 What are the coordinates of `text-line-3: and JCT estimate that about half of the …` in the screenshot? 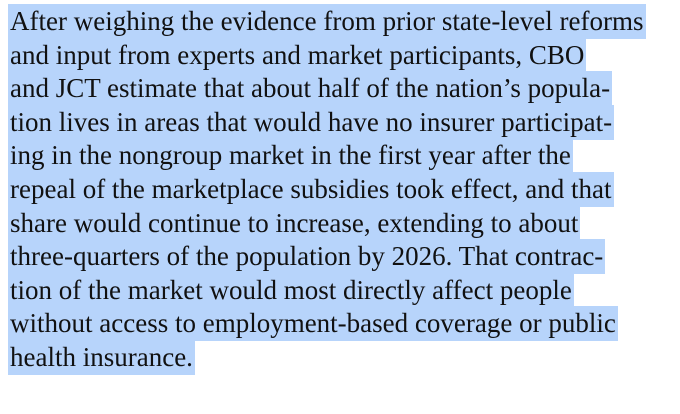 It's located at (344, 89).